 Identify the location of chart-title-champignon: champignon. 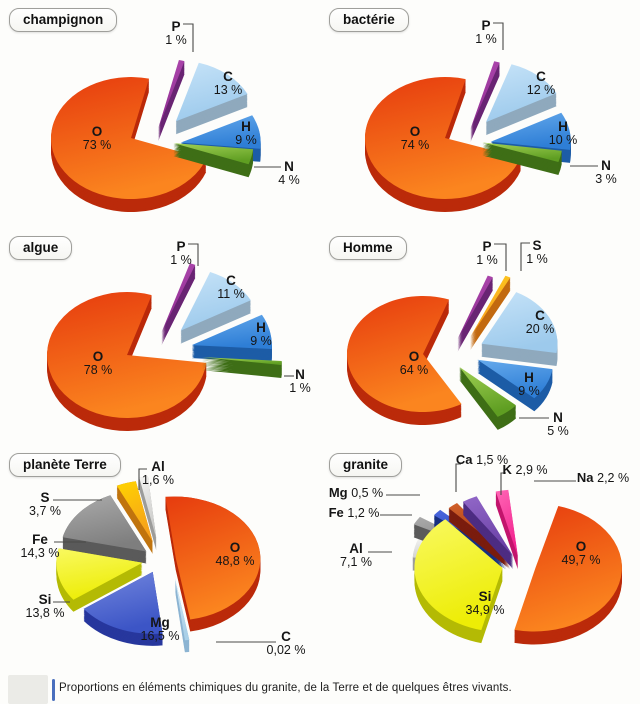
(63, 20).